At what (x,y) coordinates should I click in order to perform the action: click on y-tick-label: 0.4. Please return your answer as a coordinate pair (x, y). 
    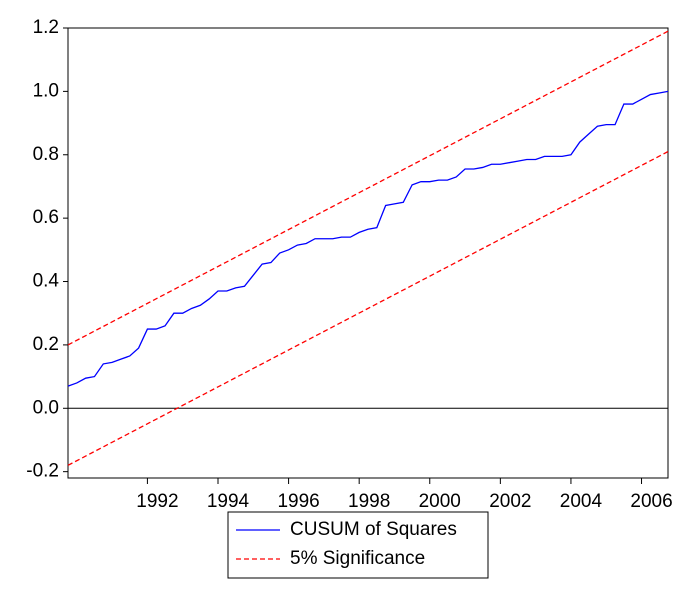
    Looking at the image, I should click on (46, 281).